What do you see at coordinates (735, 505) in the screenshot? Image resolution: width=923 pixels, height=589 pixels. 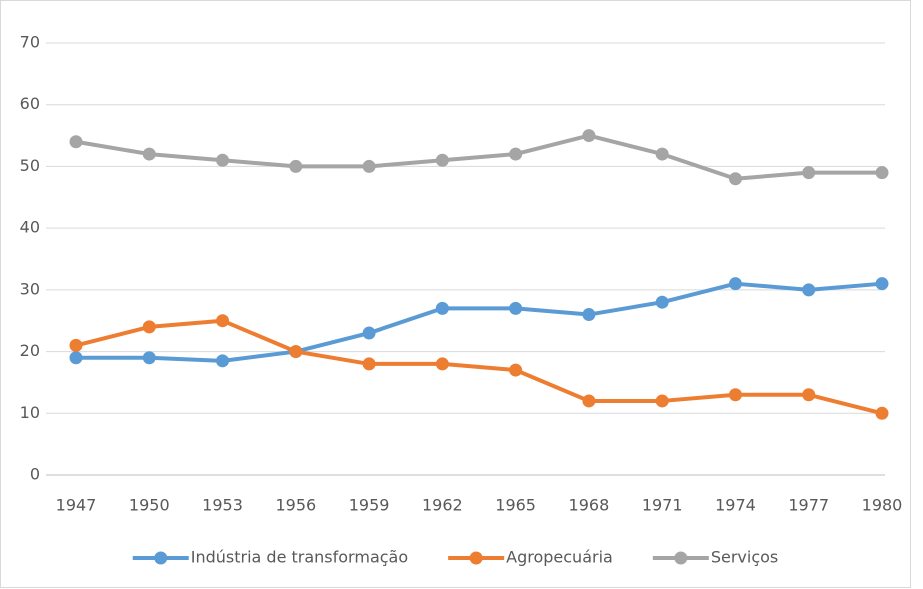 I see `x-tick-label: 1974` at bounding box center [735, 505].